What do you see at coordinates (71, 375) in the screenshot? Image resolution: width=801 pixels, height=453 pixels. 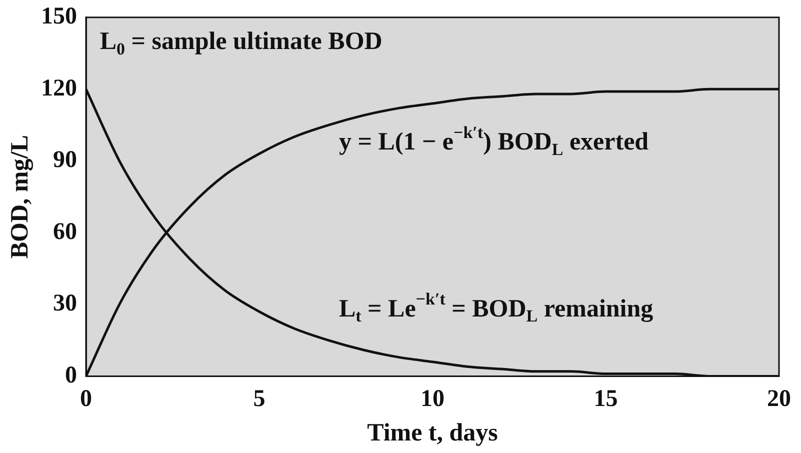 I see `y-tick-label: 0` at bounding box center [71, 375].